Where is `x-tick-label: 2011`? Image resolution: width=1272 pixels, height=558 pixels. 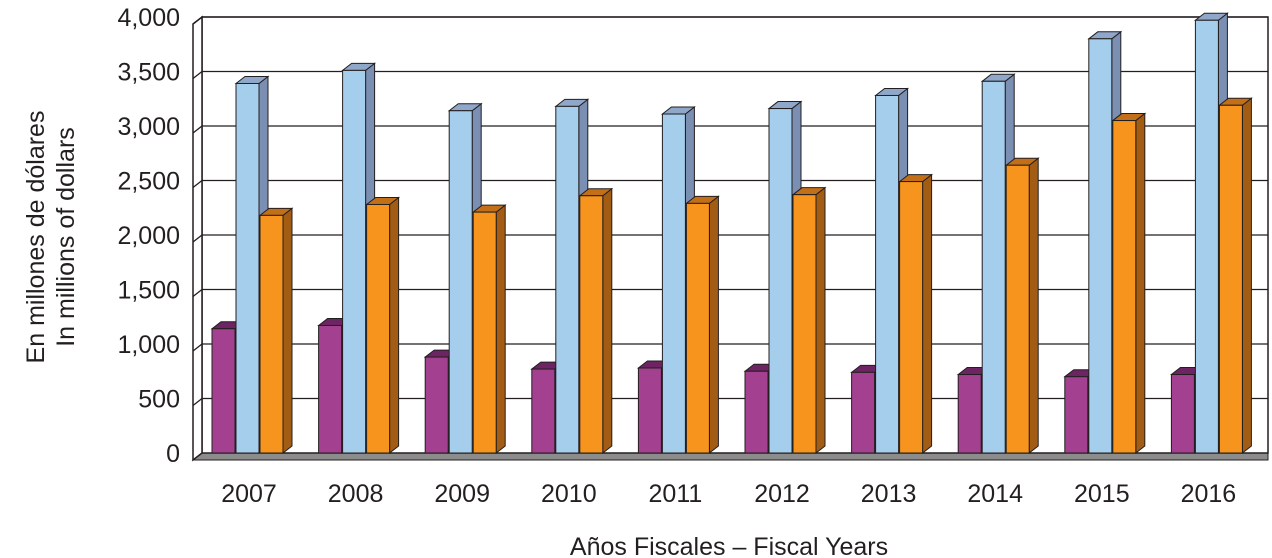
x-tick-label: 2011 is located at coordinates (676, 494).